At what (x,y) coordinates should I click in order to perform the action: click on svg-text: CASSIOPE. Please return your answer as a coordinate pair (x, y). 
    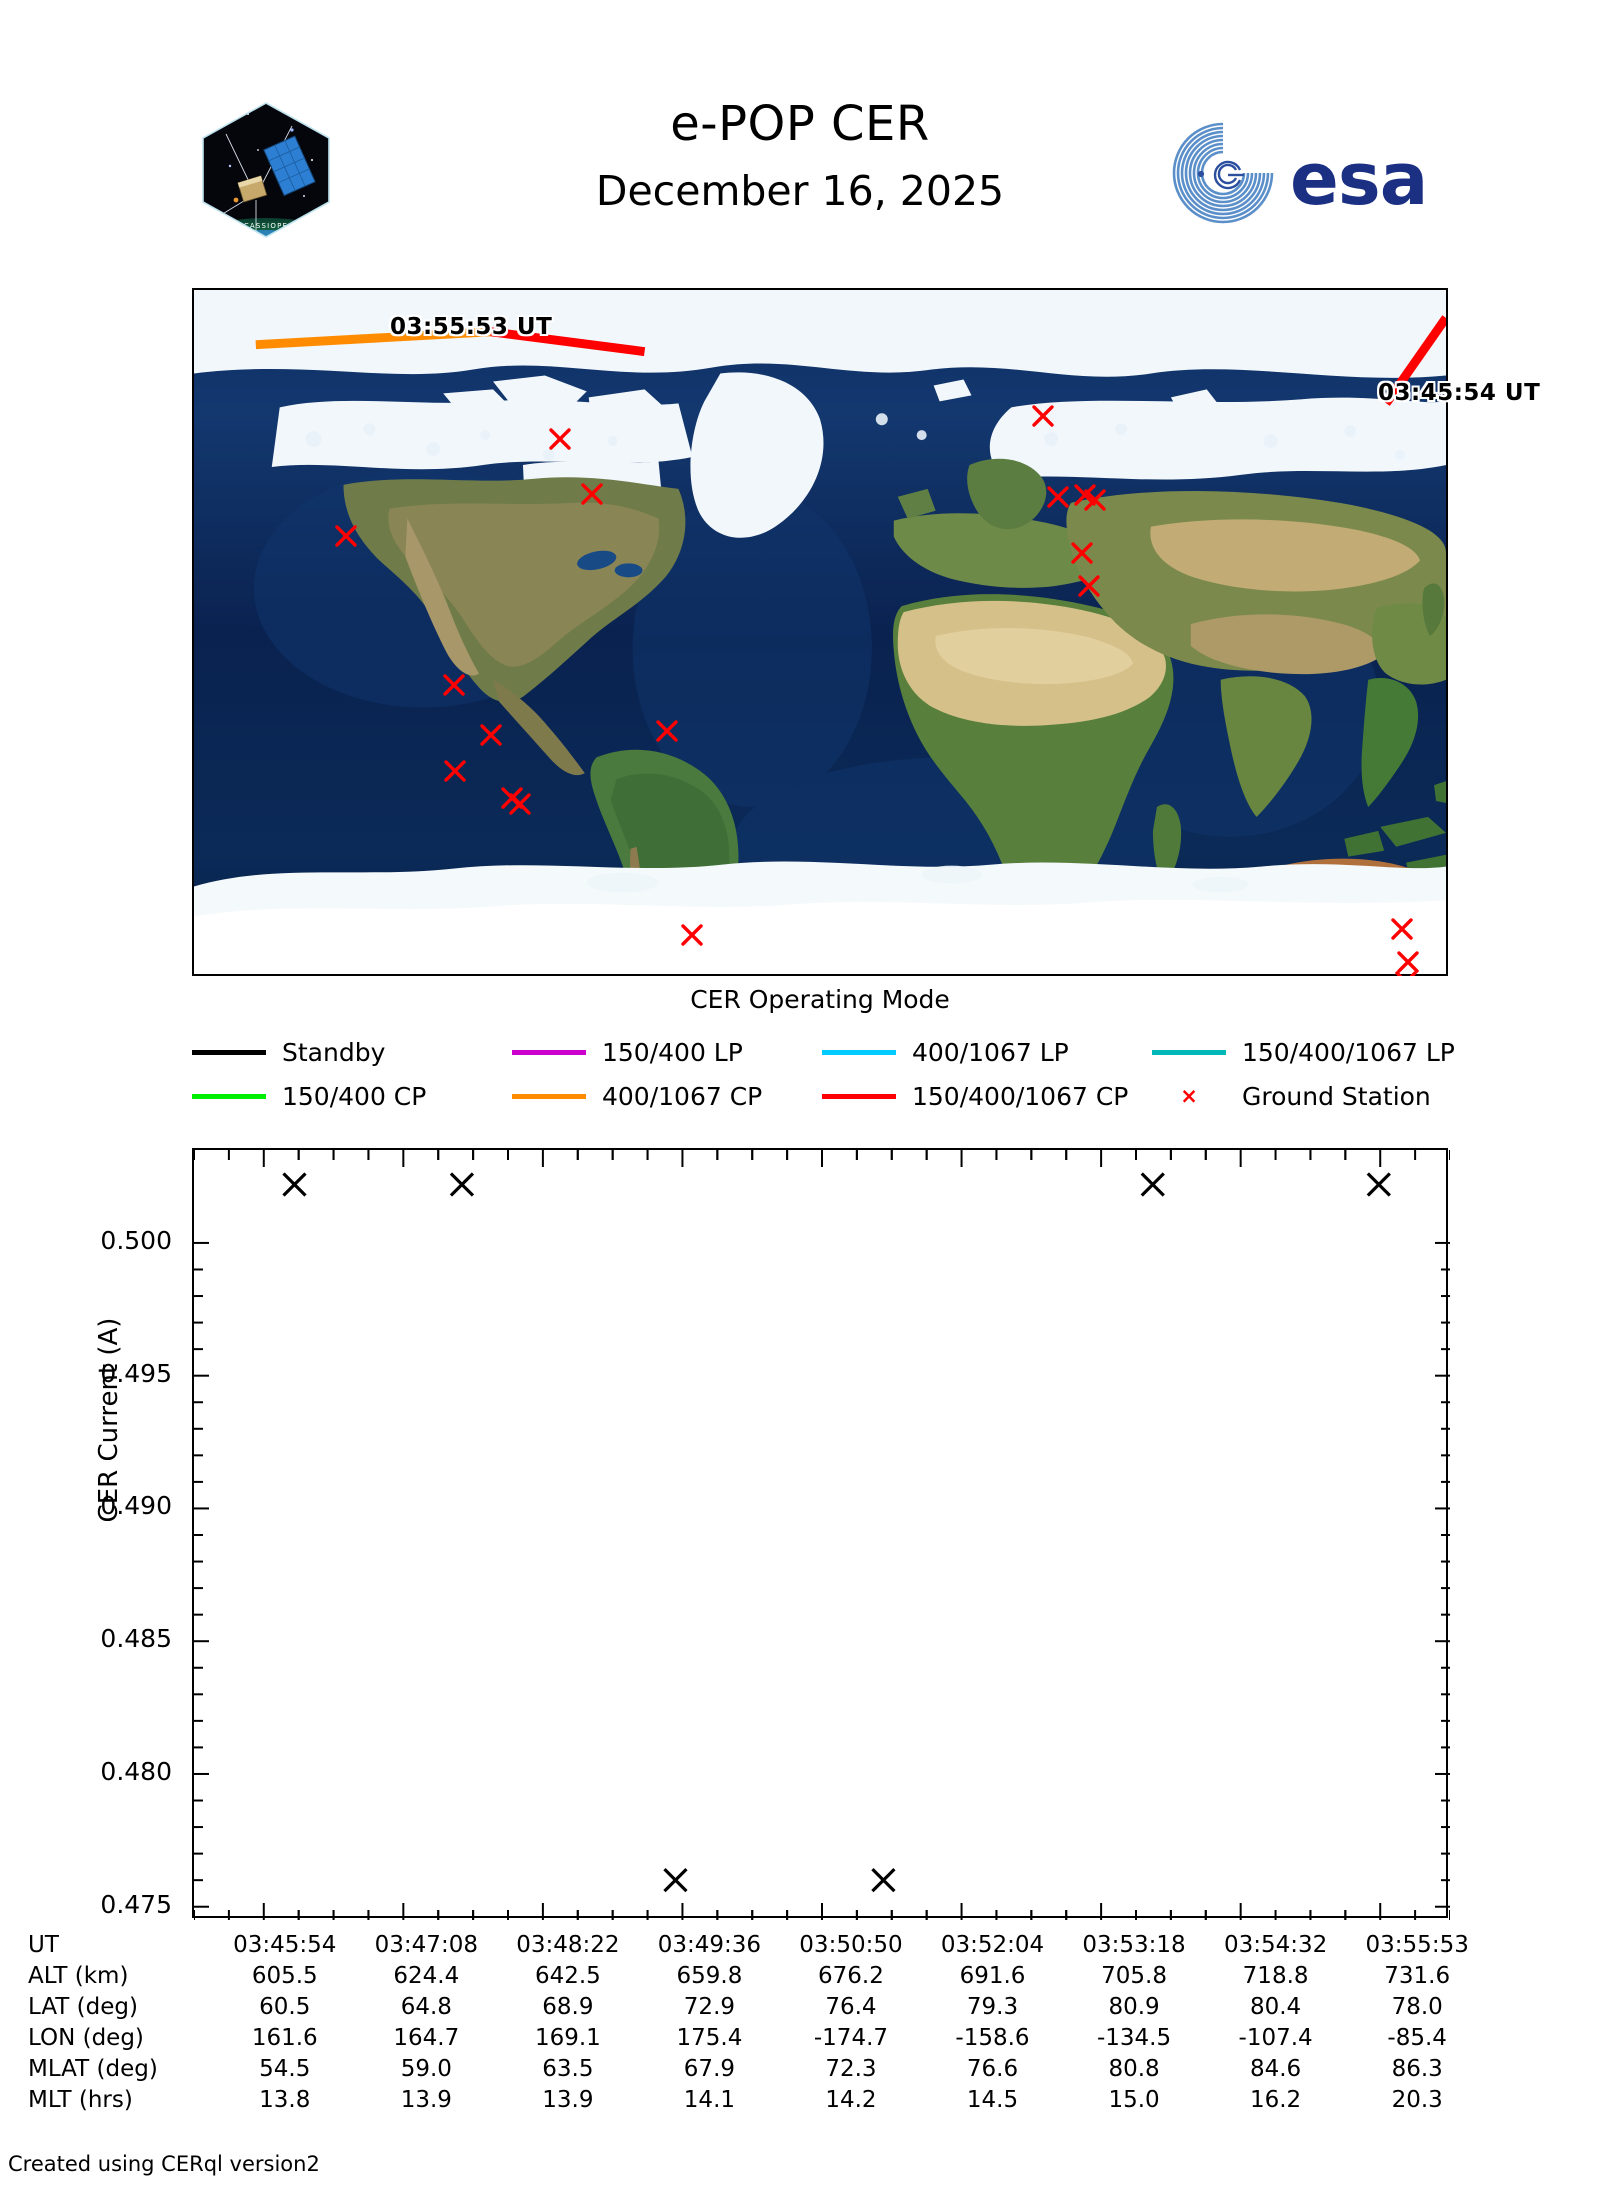
    Looking at the image, I should click on (266, 226).